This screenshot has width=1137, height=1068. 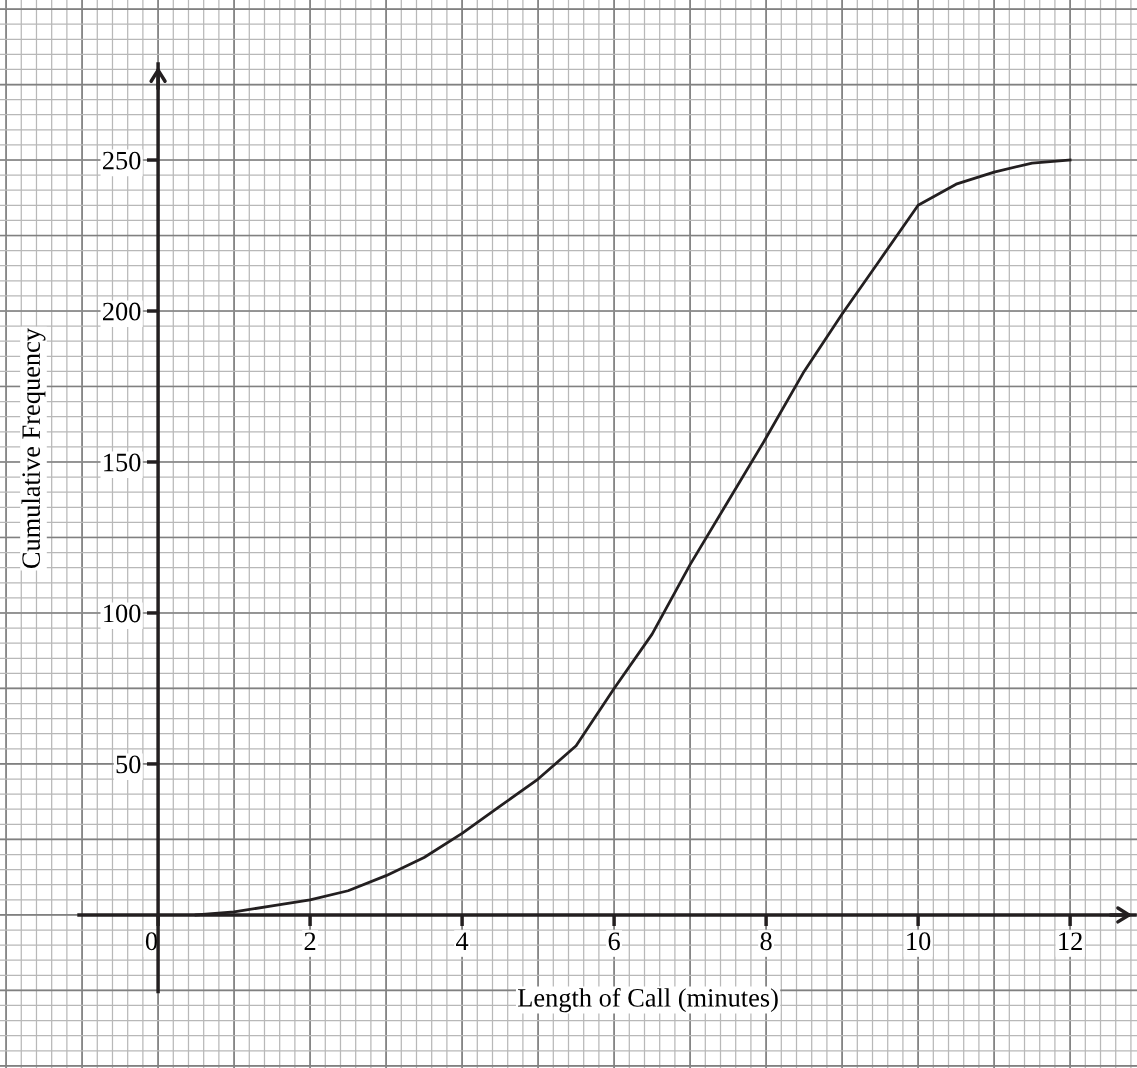 I want to click on y-tick-label: 150, so click(x=122, y=462).